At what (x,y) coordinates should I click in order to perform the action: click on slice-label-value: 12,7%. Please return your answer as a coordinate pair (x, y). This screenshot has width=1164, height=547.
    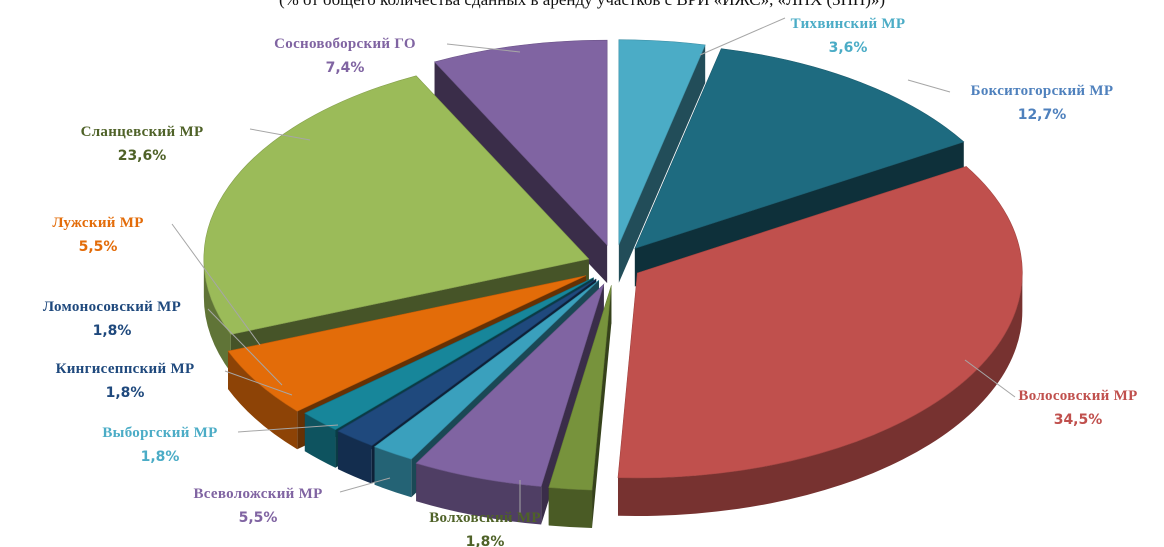
    Looking at the image, I should click on (1042, 115).